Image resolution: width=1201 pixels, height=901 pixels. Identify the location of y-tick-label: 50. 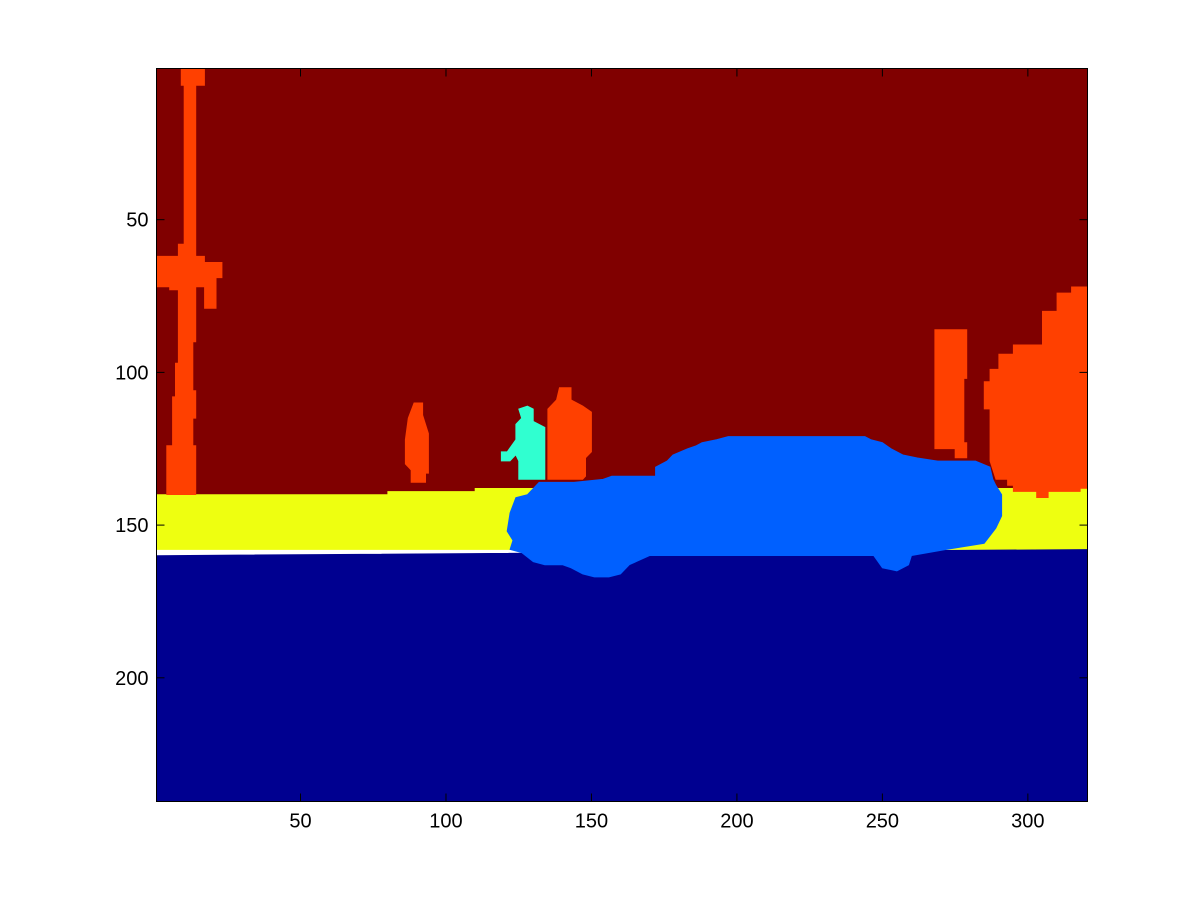
(137, 221).